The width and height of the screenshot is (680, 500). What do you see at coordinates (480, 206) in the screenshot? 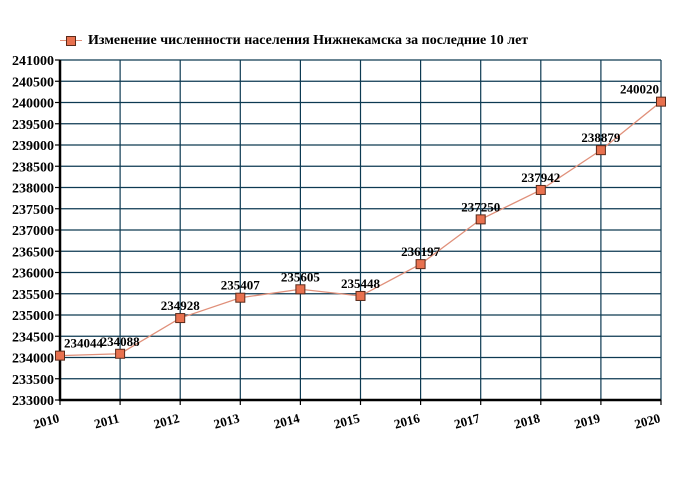
I see `data-label: 237250` at bounding box center [480, 206].